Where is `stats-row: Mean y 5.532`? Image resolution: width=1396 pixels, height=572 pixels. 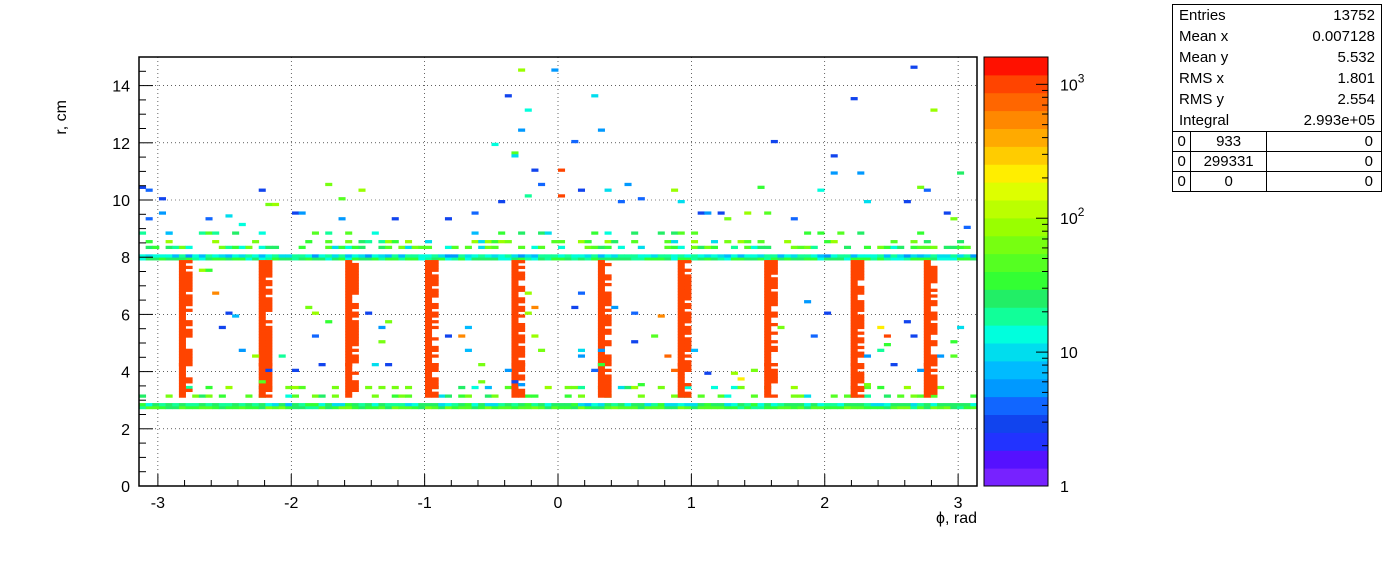
stats-row: Mean y 5.532 is located at coordinates (1277, 57).